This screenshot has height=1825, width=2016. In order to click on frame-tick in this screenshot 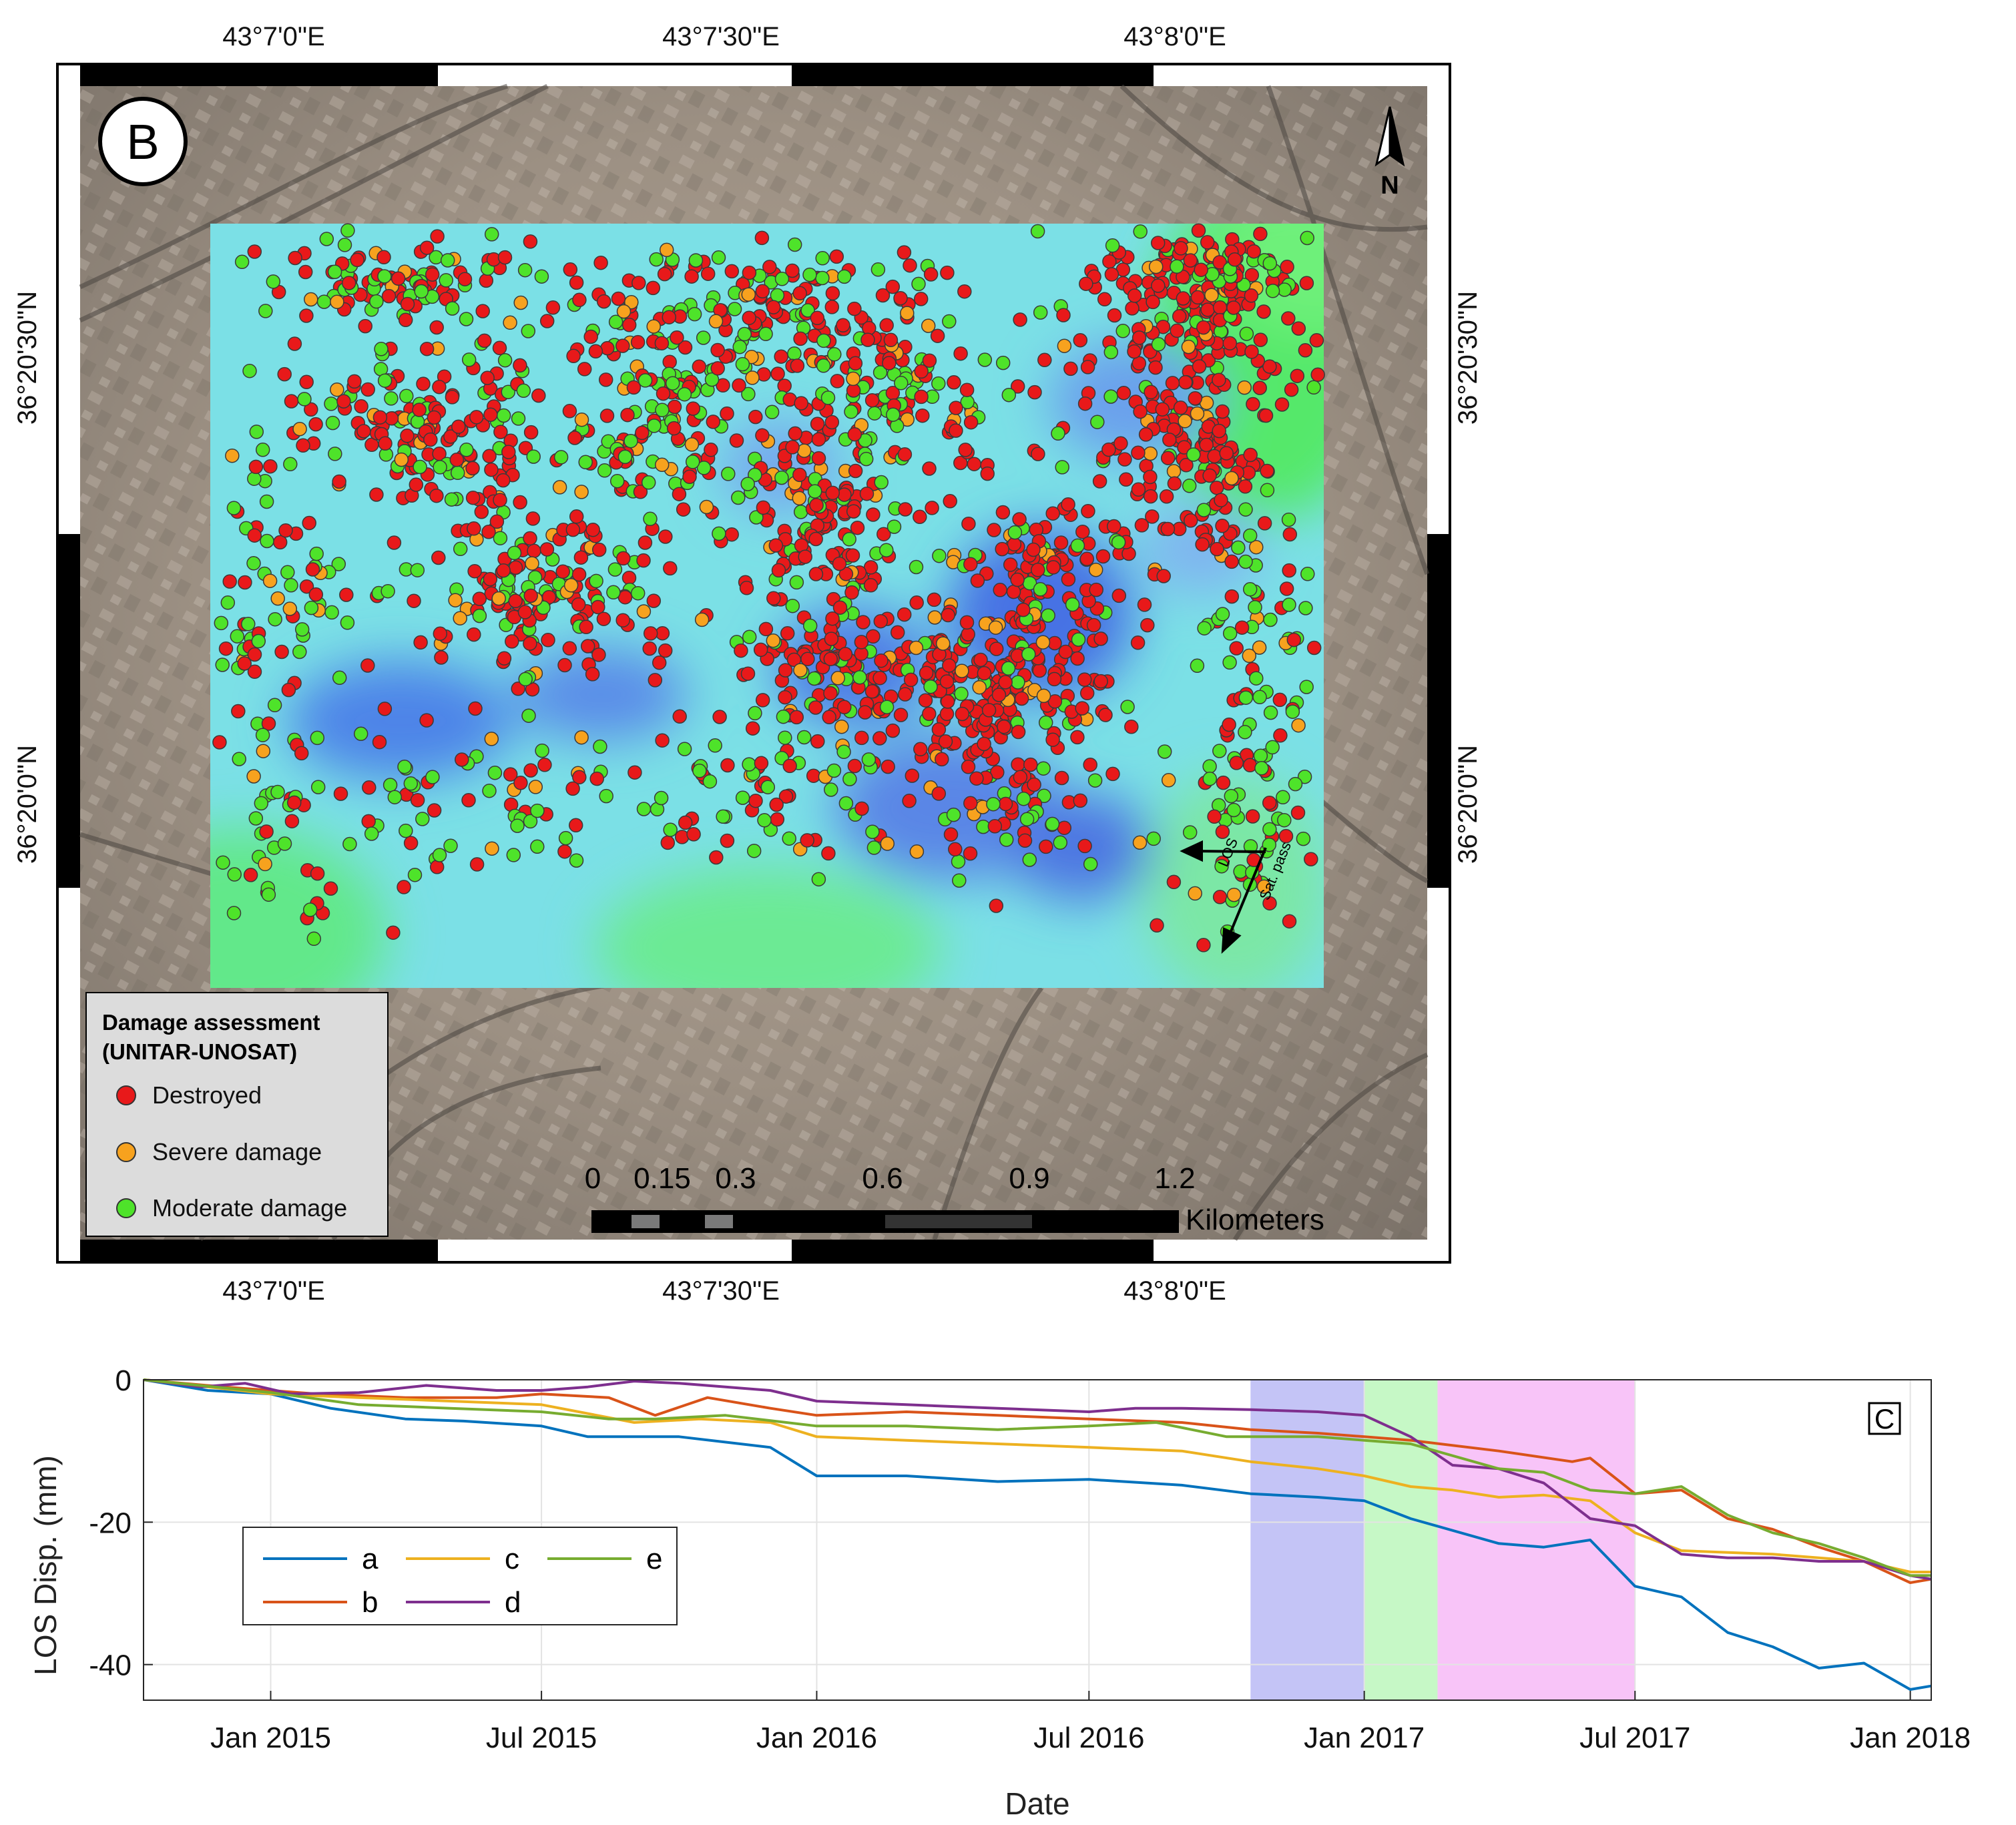, I will do `click(1439, 711)`.